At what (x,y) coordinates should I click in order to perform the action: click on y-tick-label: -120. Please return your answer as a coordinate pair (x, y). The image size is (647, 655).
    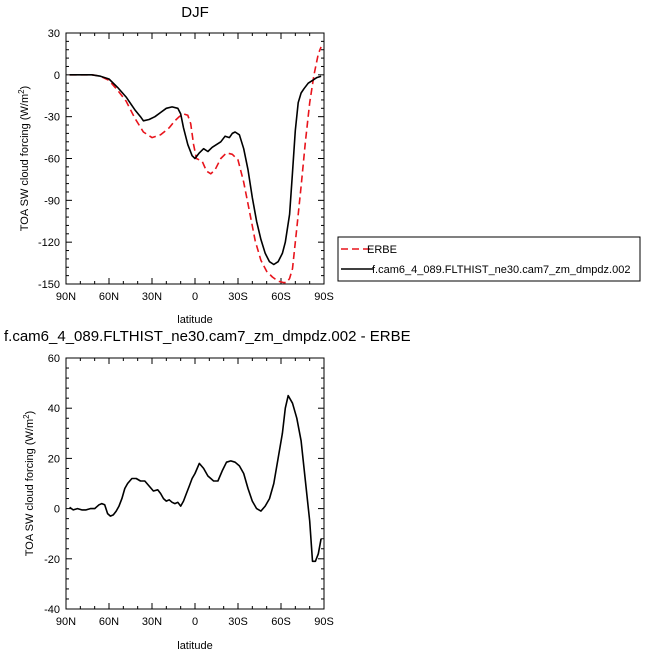
    Looking at the image, I should click on (49, 243).